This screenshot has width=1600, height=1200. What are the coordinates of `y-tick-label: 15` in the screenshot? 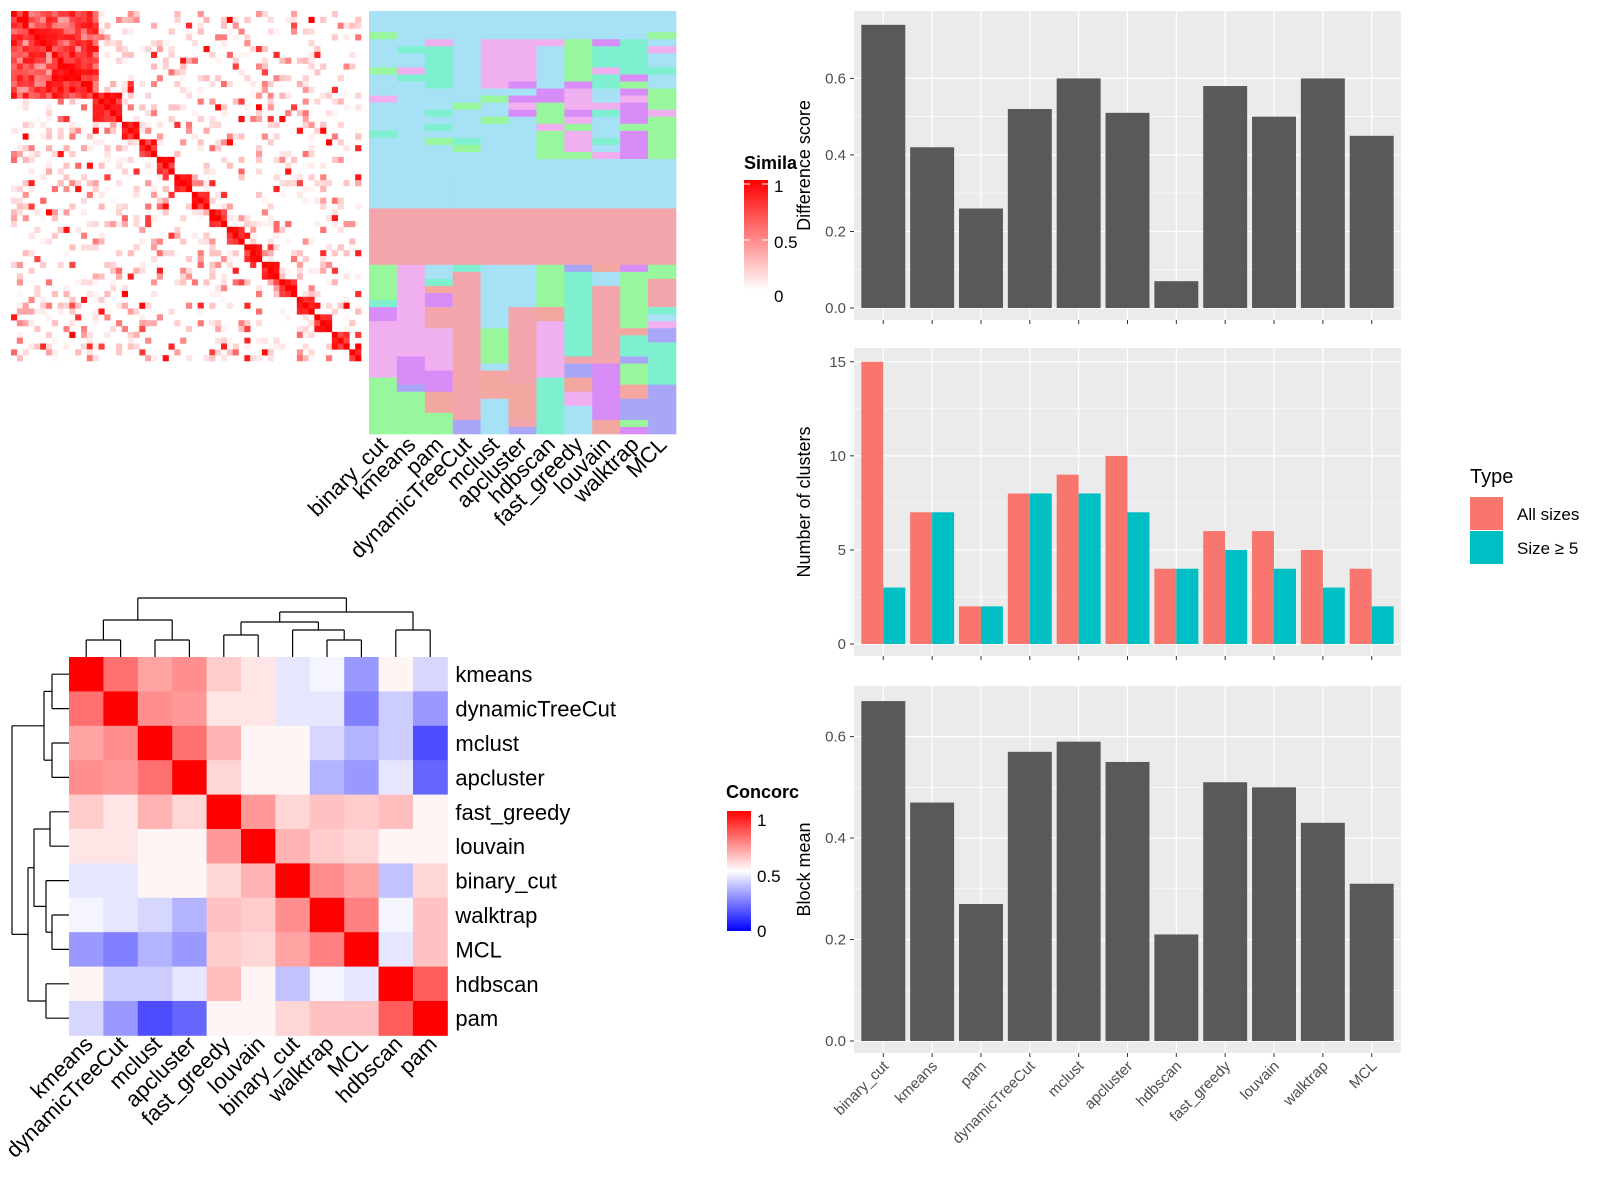 It's located at (837, 362).